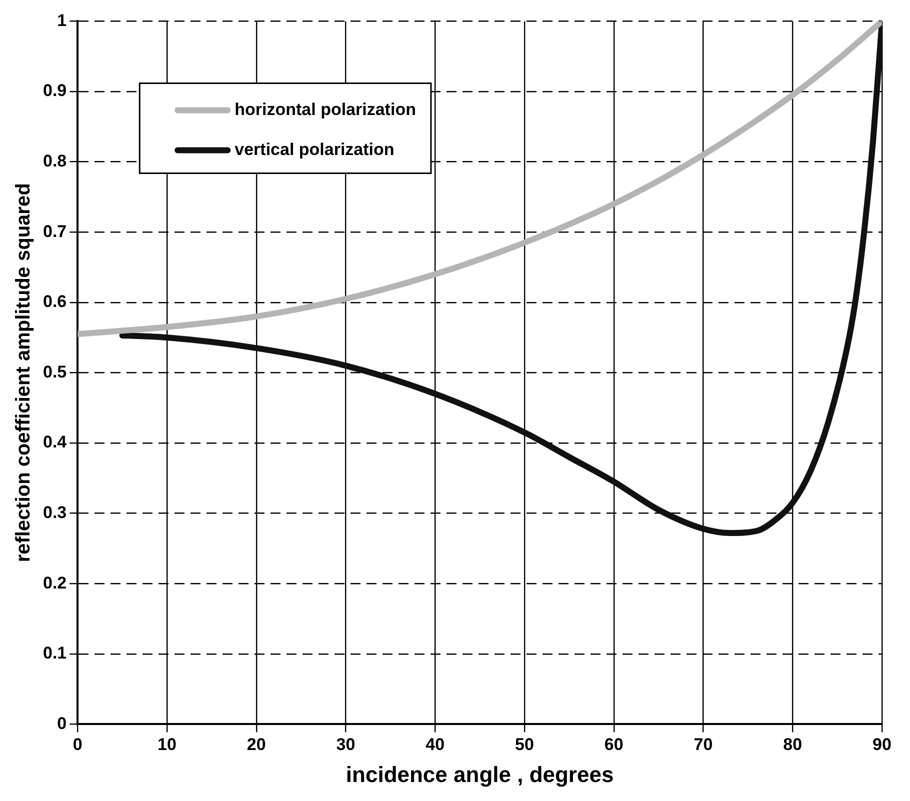 The image size is (910, 801). Describe the element at coordinates (54, 653) in the screenshot. I see `y-tick-label: 0.1` at that location.